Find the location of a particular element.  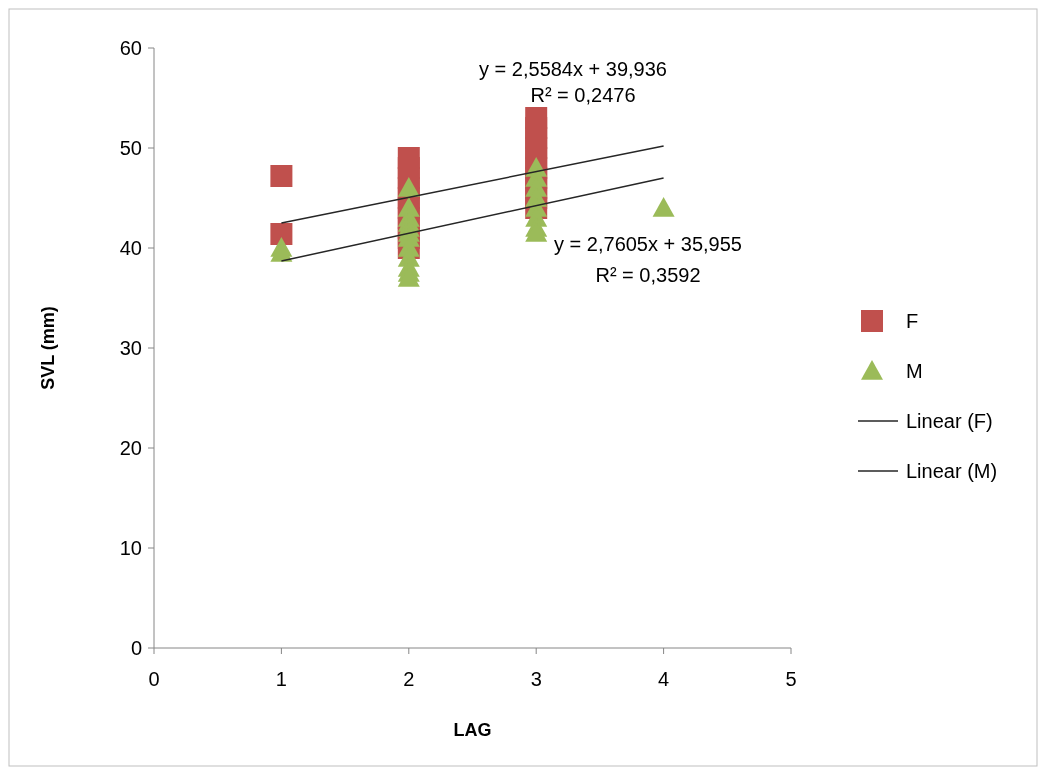

legend-label: Linear (M) is located at coordinates (952, 471).